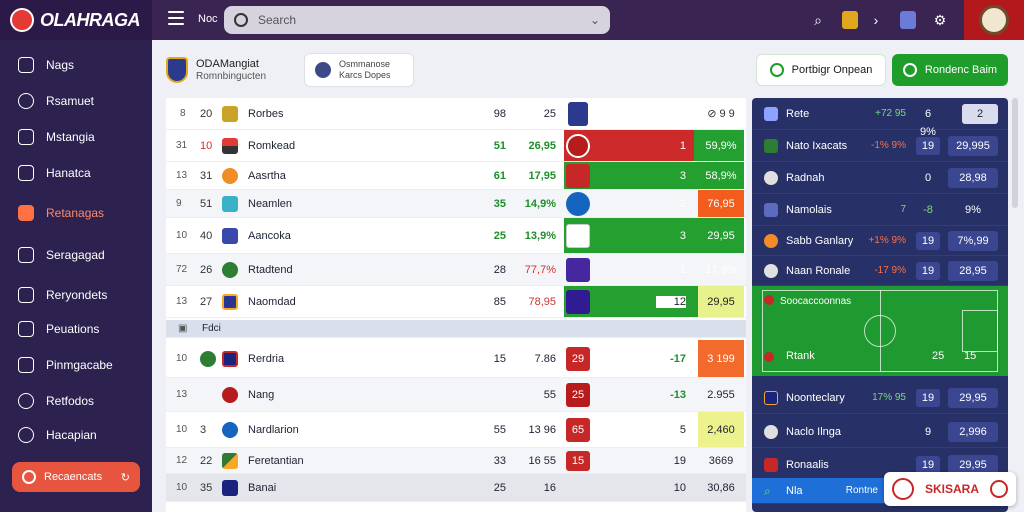  I want to click on right-row: Radnah 0 28,98, so click(880, 178).